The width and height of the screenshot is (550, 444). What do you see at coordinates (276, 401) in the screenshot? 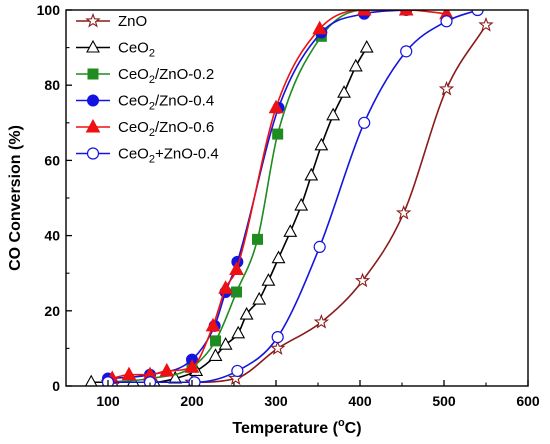
I see `x-tick-label: 300` at bounding box center [276, 401].